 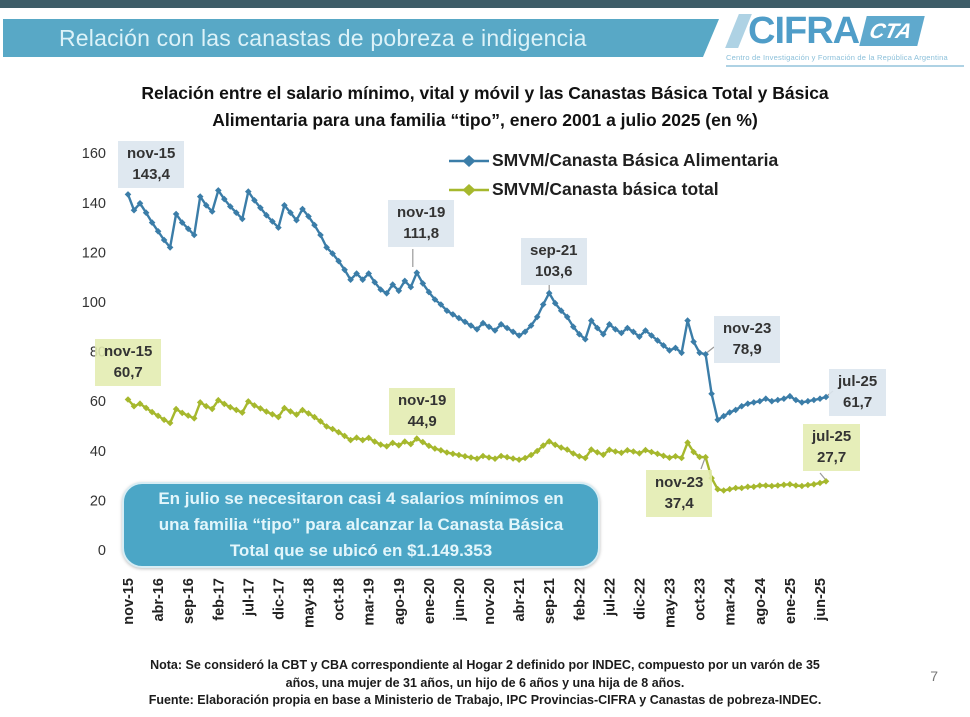 I want to click on logo-wordmark: CIFRA, so click(x=804, y=31).